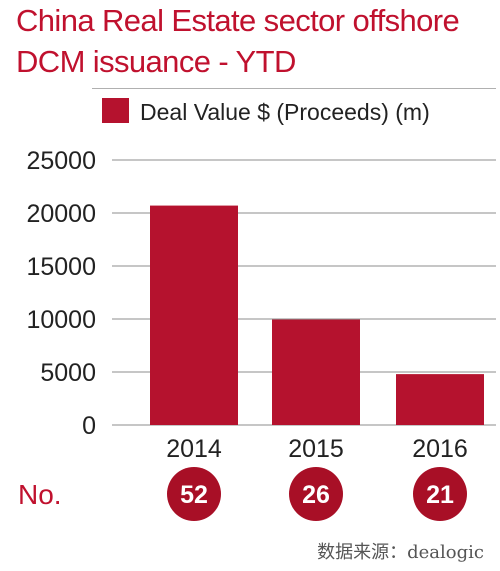  I want to click on y-tick-label: 15000, so click(61, 267).